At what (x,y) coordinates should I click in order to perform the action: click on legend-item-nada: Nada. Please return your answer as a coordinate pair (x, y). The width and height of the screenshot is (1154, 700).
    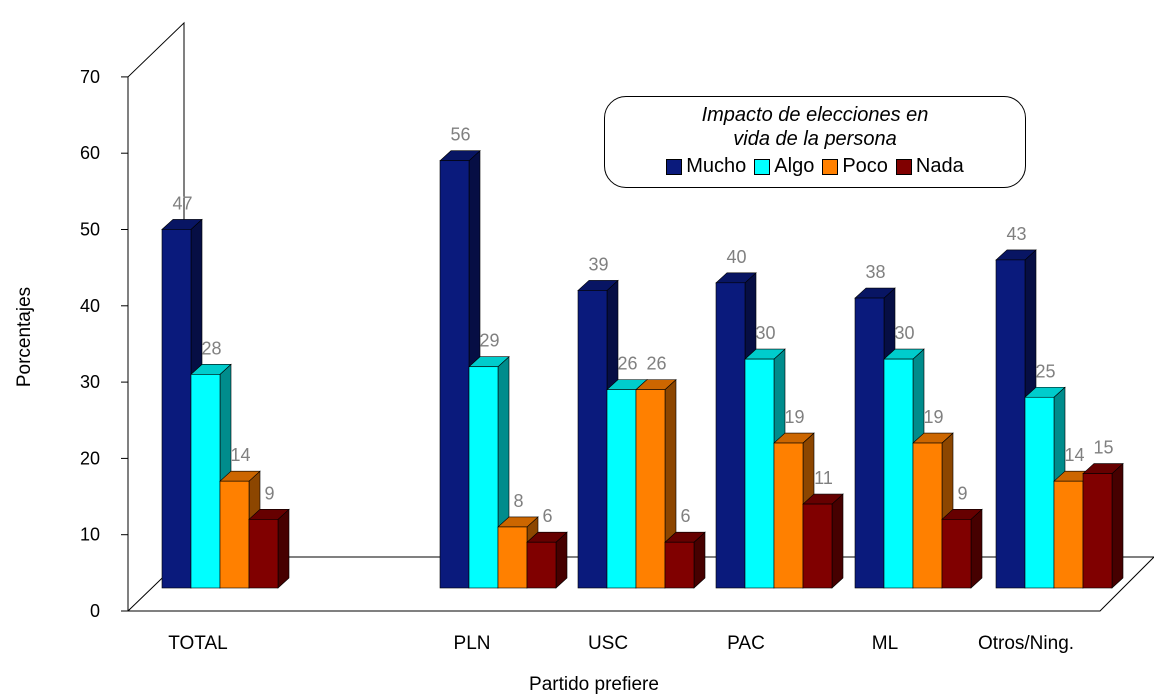
    Looking at the image, I should click on (929, 166).